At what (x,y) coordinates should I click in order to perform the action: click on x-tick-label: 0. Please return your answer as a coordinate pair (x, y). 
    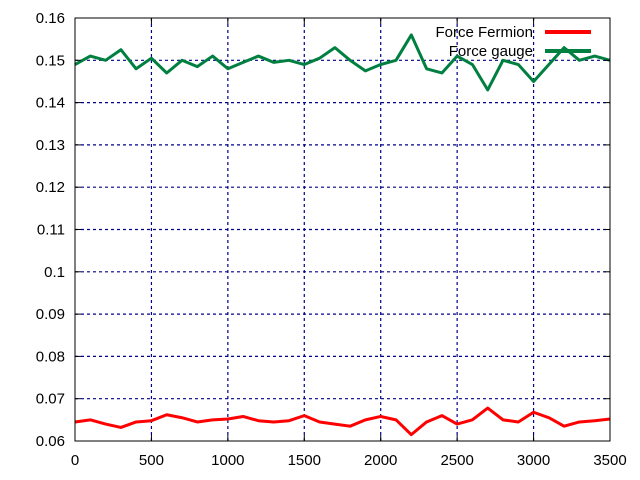
    Looking at the image, I should click on (75, 460).